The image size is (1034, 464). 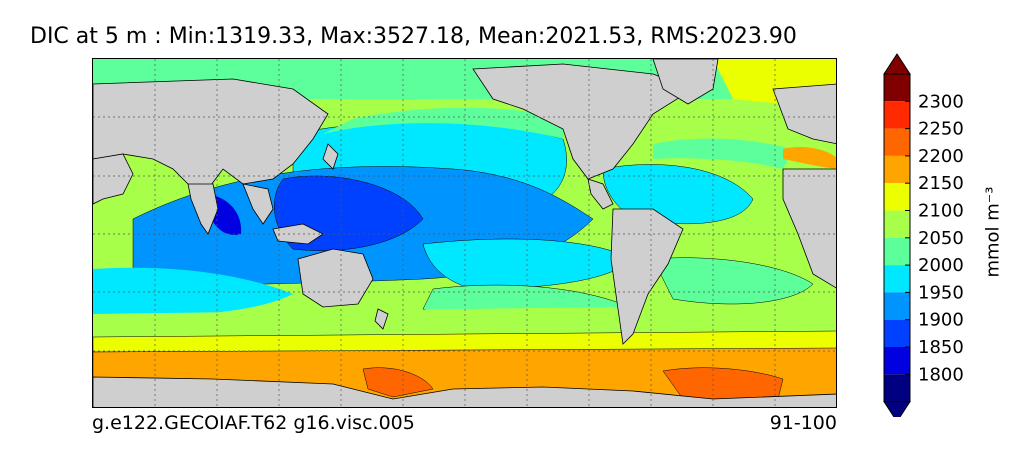 I want to click on colorbar-tick-label: 1950, so click(x=941, y=292).